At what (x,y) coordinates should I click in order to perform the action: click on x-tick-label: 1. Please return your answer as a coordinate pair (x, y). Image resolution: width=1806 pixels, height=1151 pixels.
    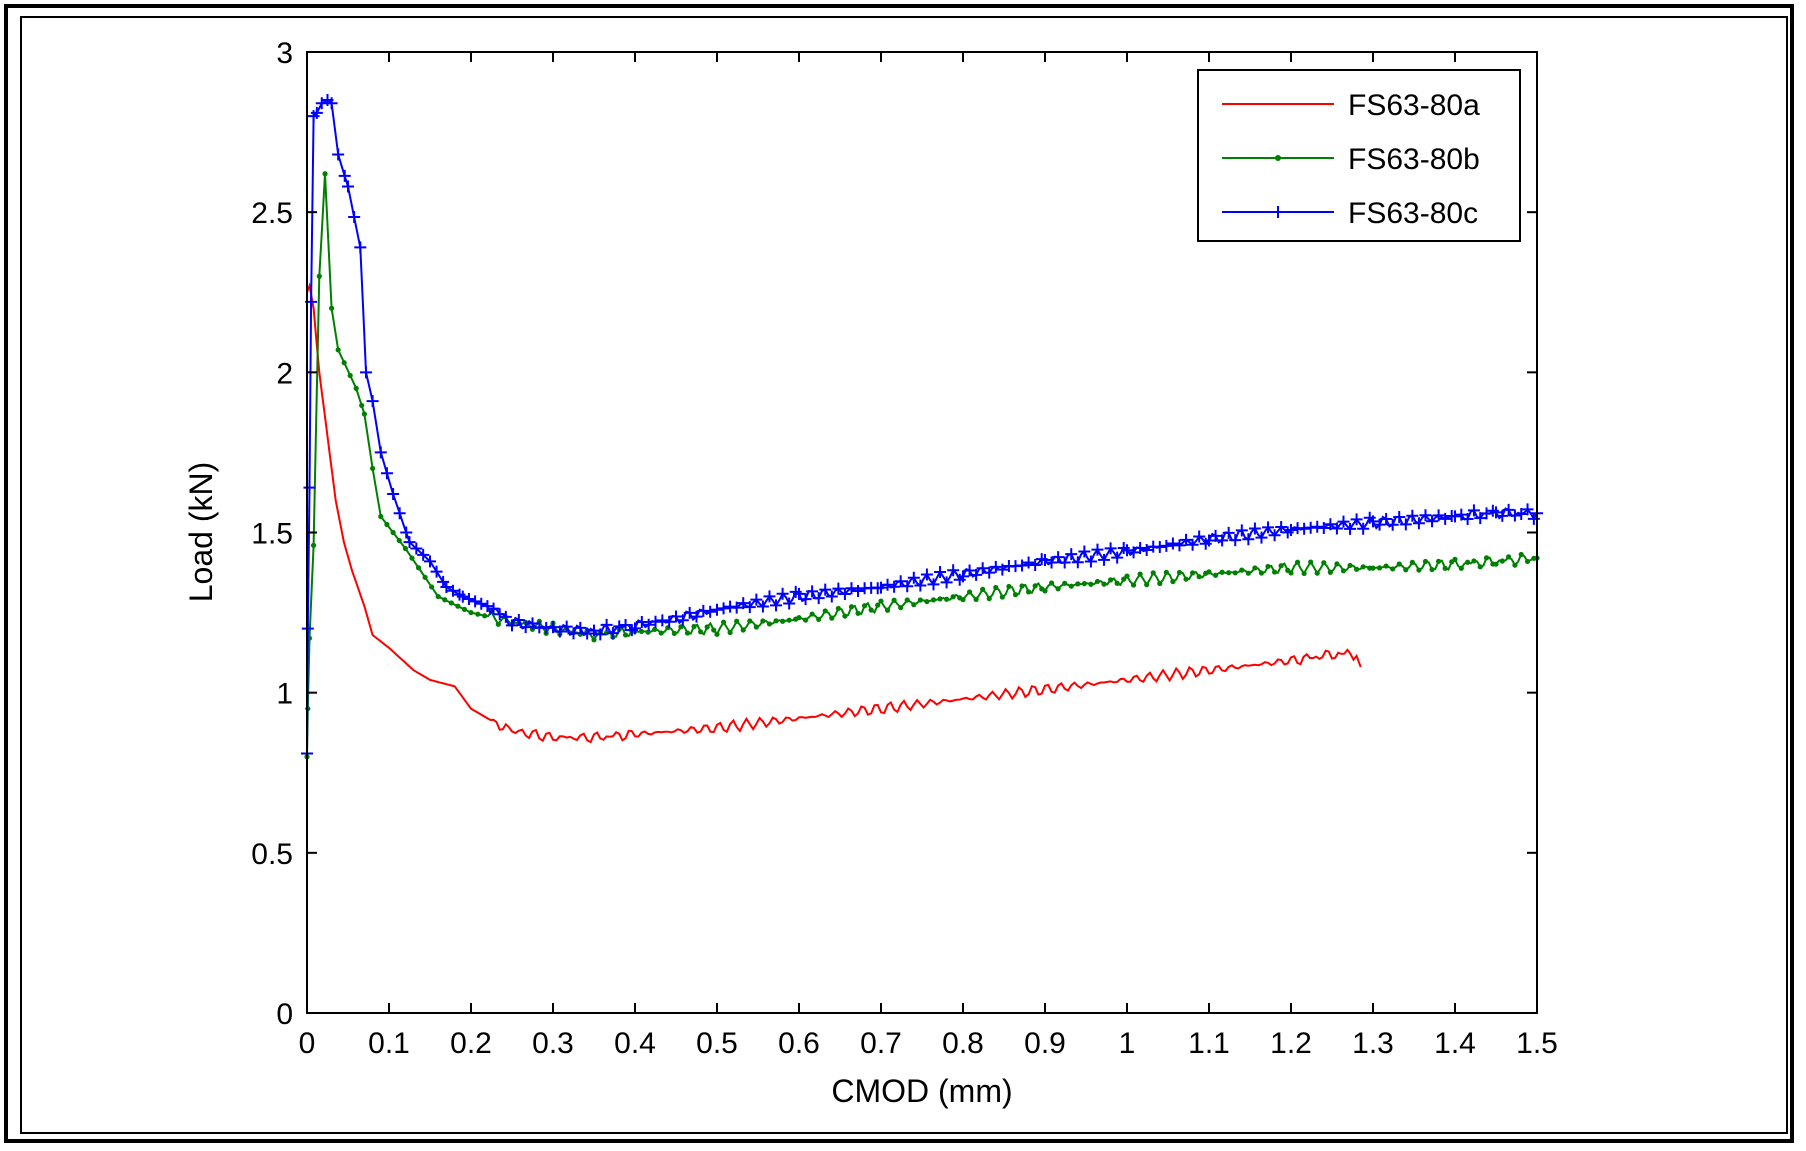
    Looking at the image, I should click on (1127, 1043).